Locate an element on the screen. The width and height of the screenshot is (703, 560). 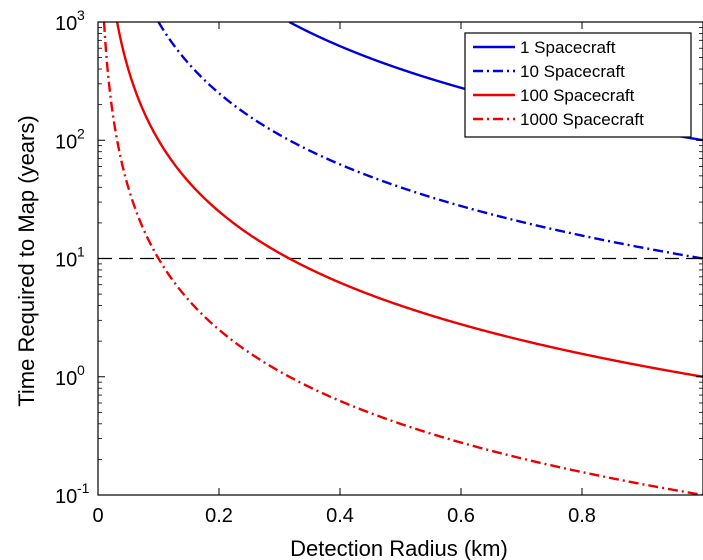
y-tick-exponent: 3 is located at coordinates (81, 15).